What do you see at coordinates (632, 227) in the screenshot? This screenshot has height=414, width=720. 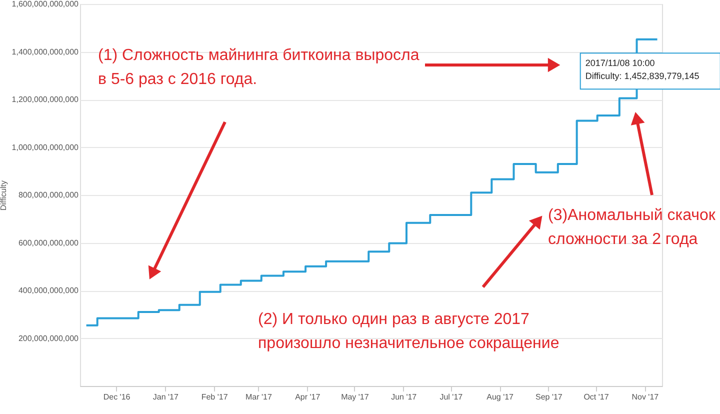 I see `annotation: (3)Аномальный скачок сложности за 2 года` at bounding box center [632, 227].